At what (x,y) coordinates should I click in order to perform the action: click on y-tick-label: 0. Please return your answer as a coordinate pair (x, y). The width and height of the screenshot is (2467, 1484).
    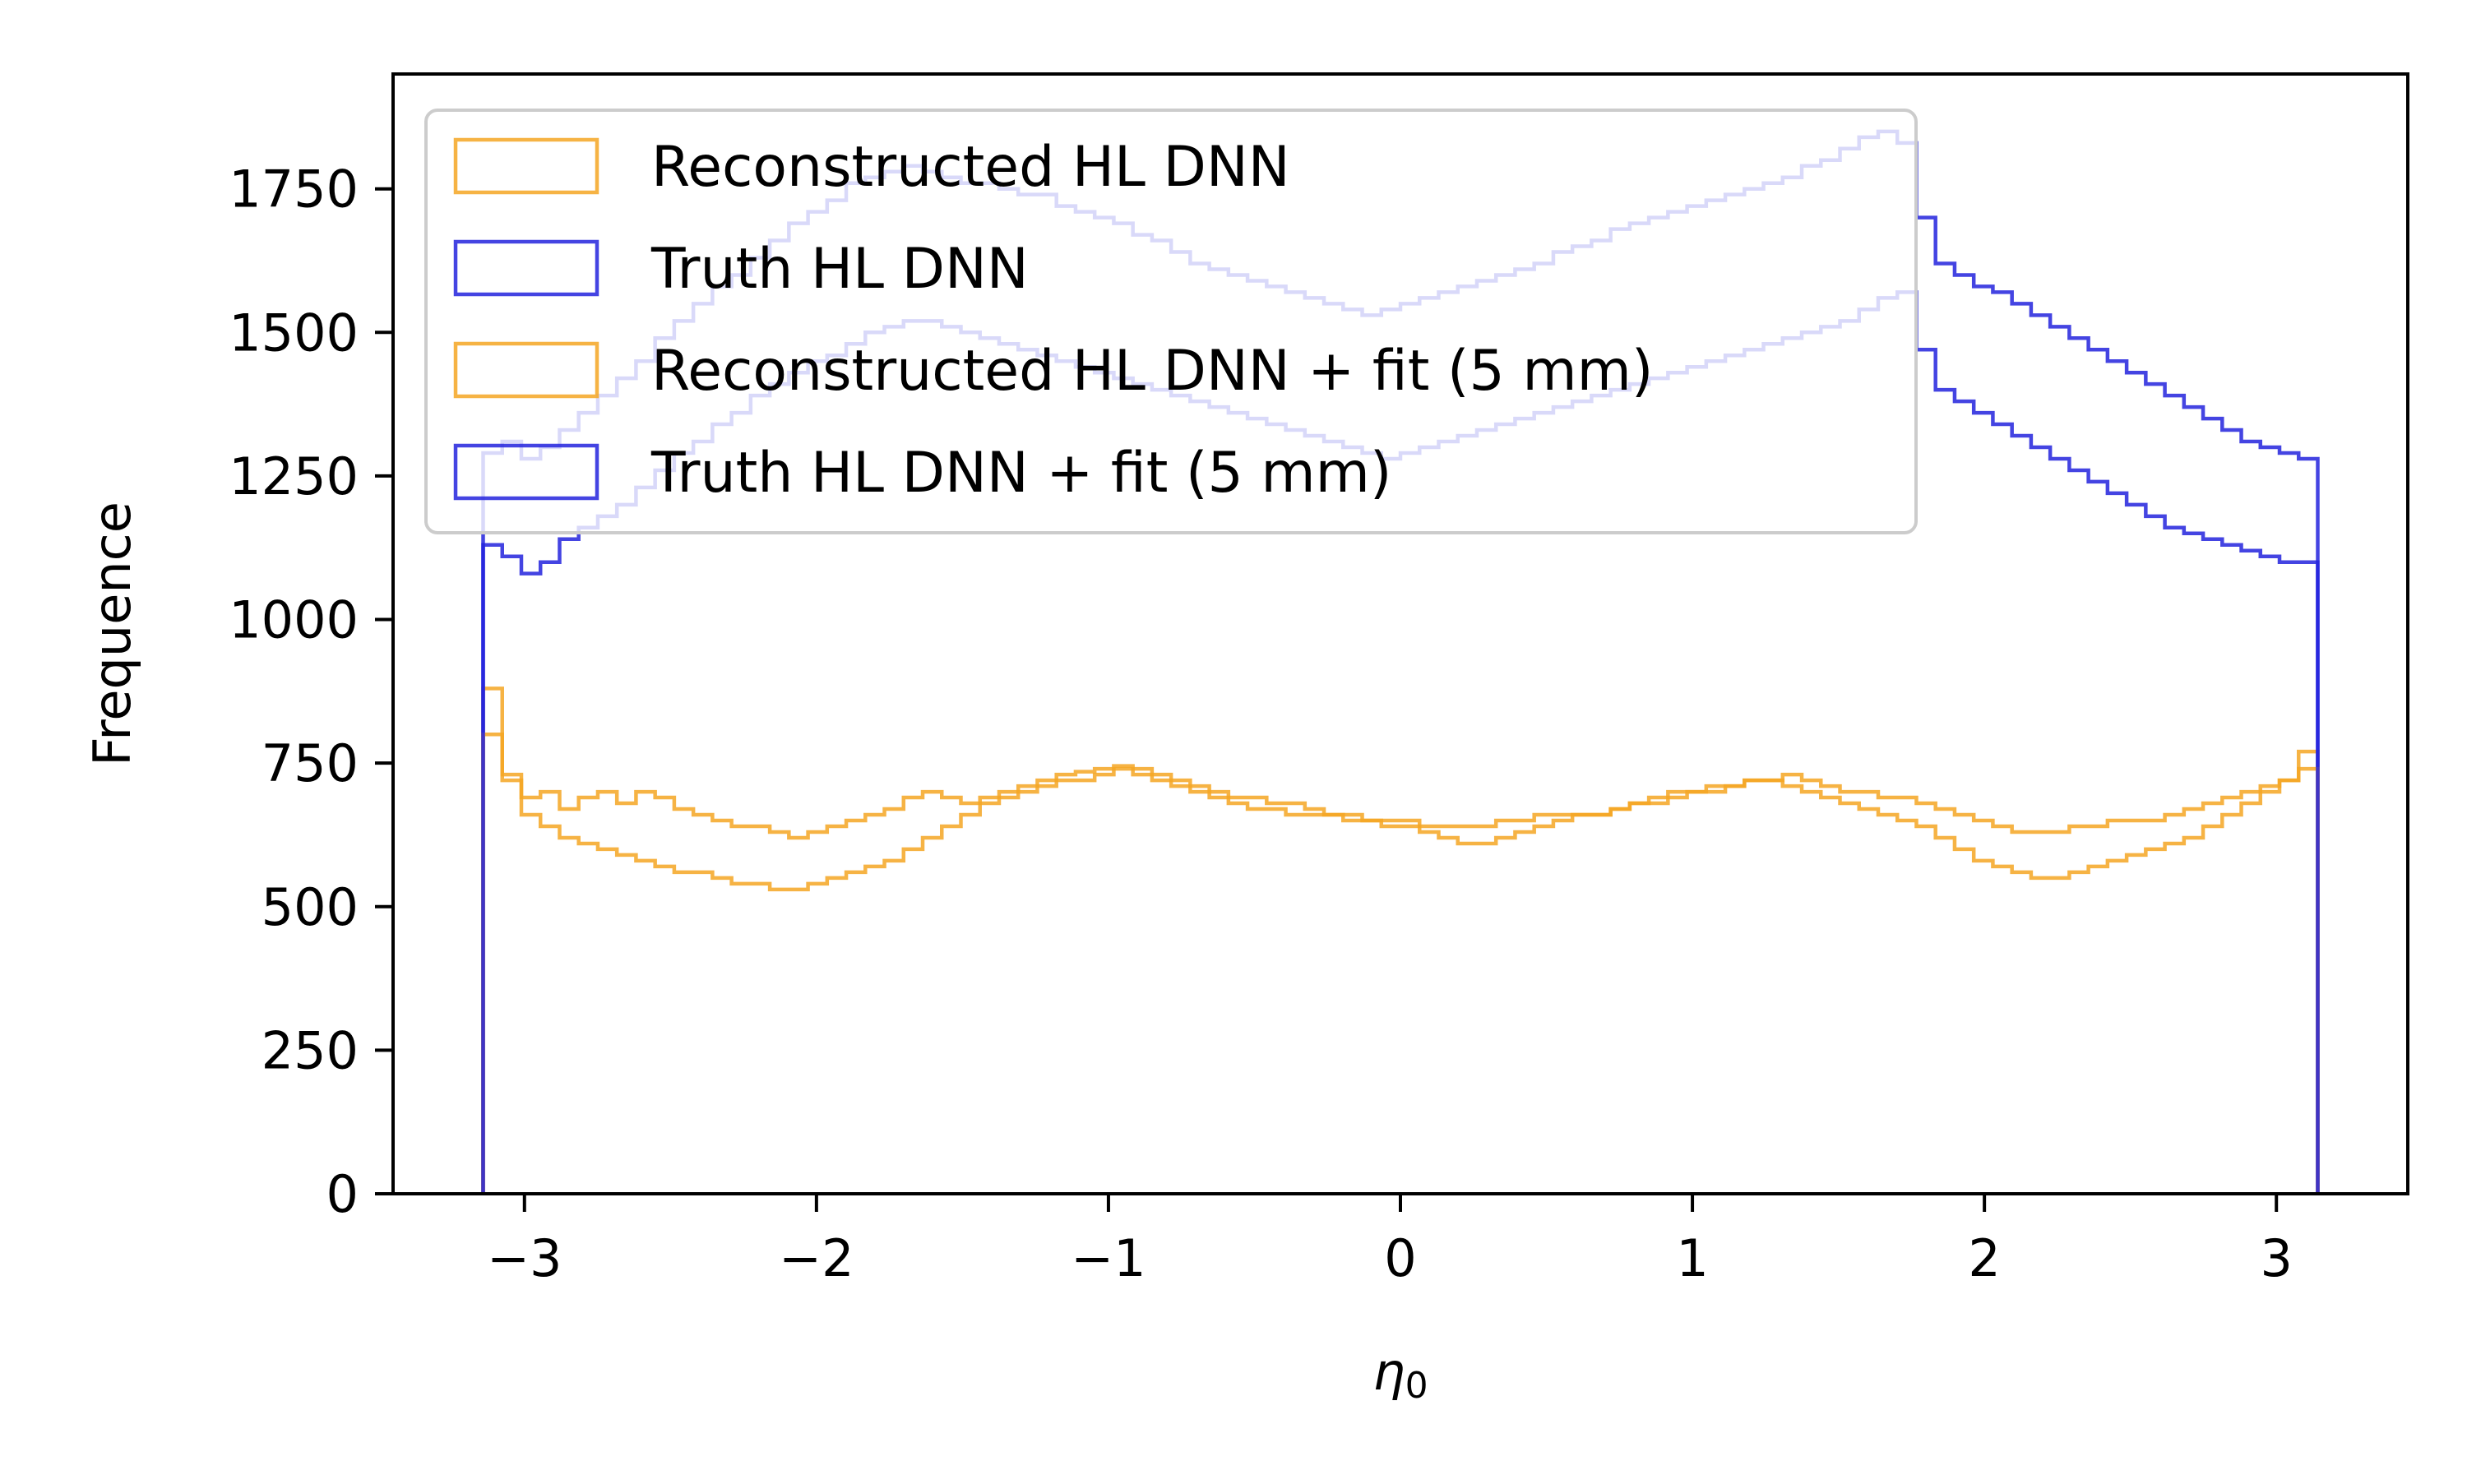
    Looking at the image, I should click on (342, 1194).